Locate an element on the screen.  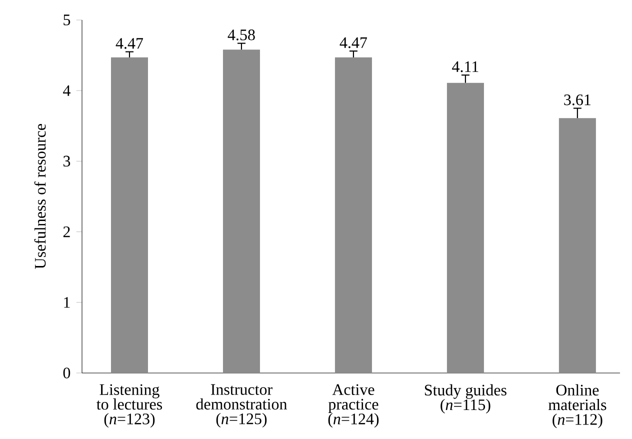
data-label: 4.58 is located at coordinates (241, 34).